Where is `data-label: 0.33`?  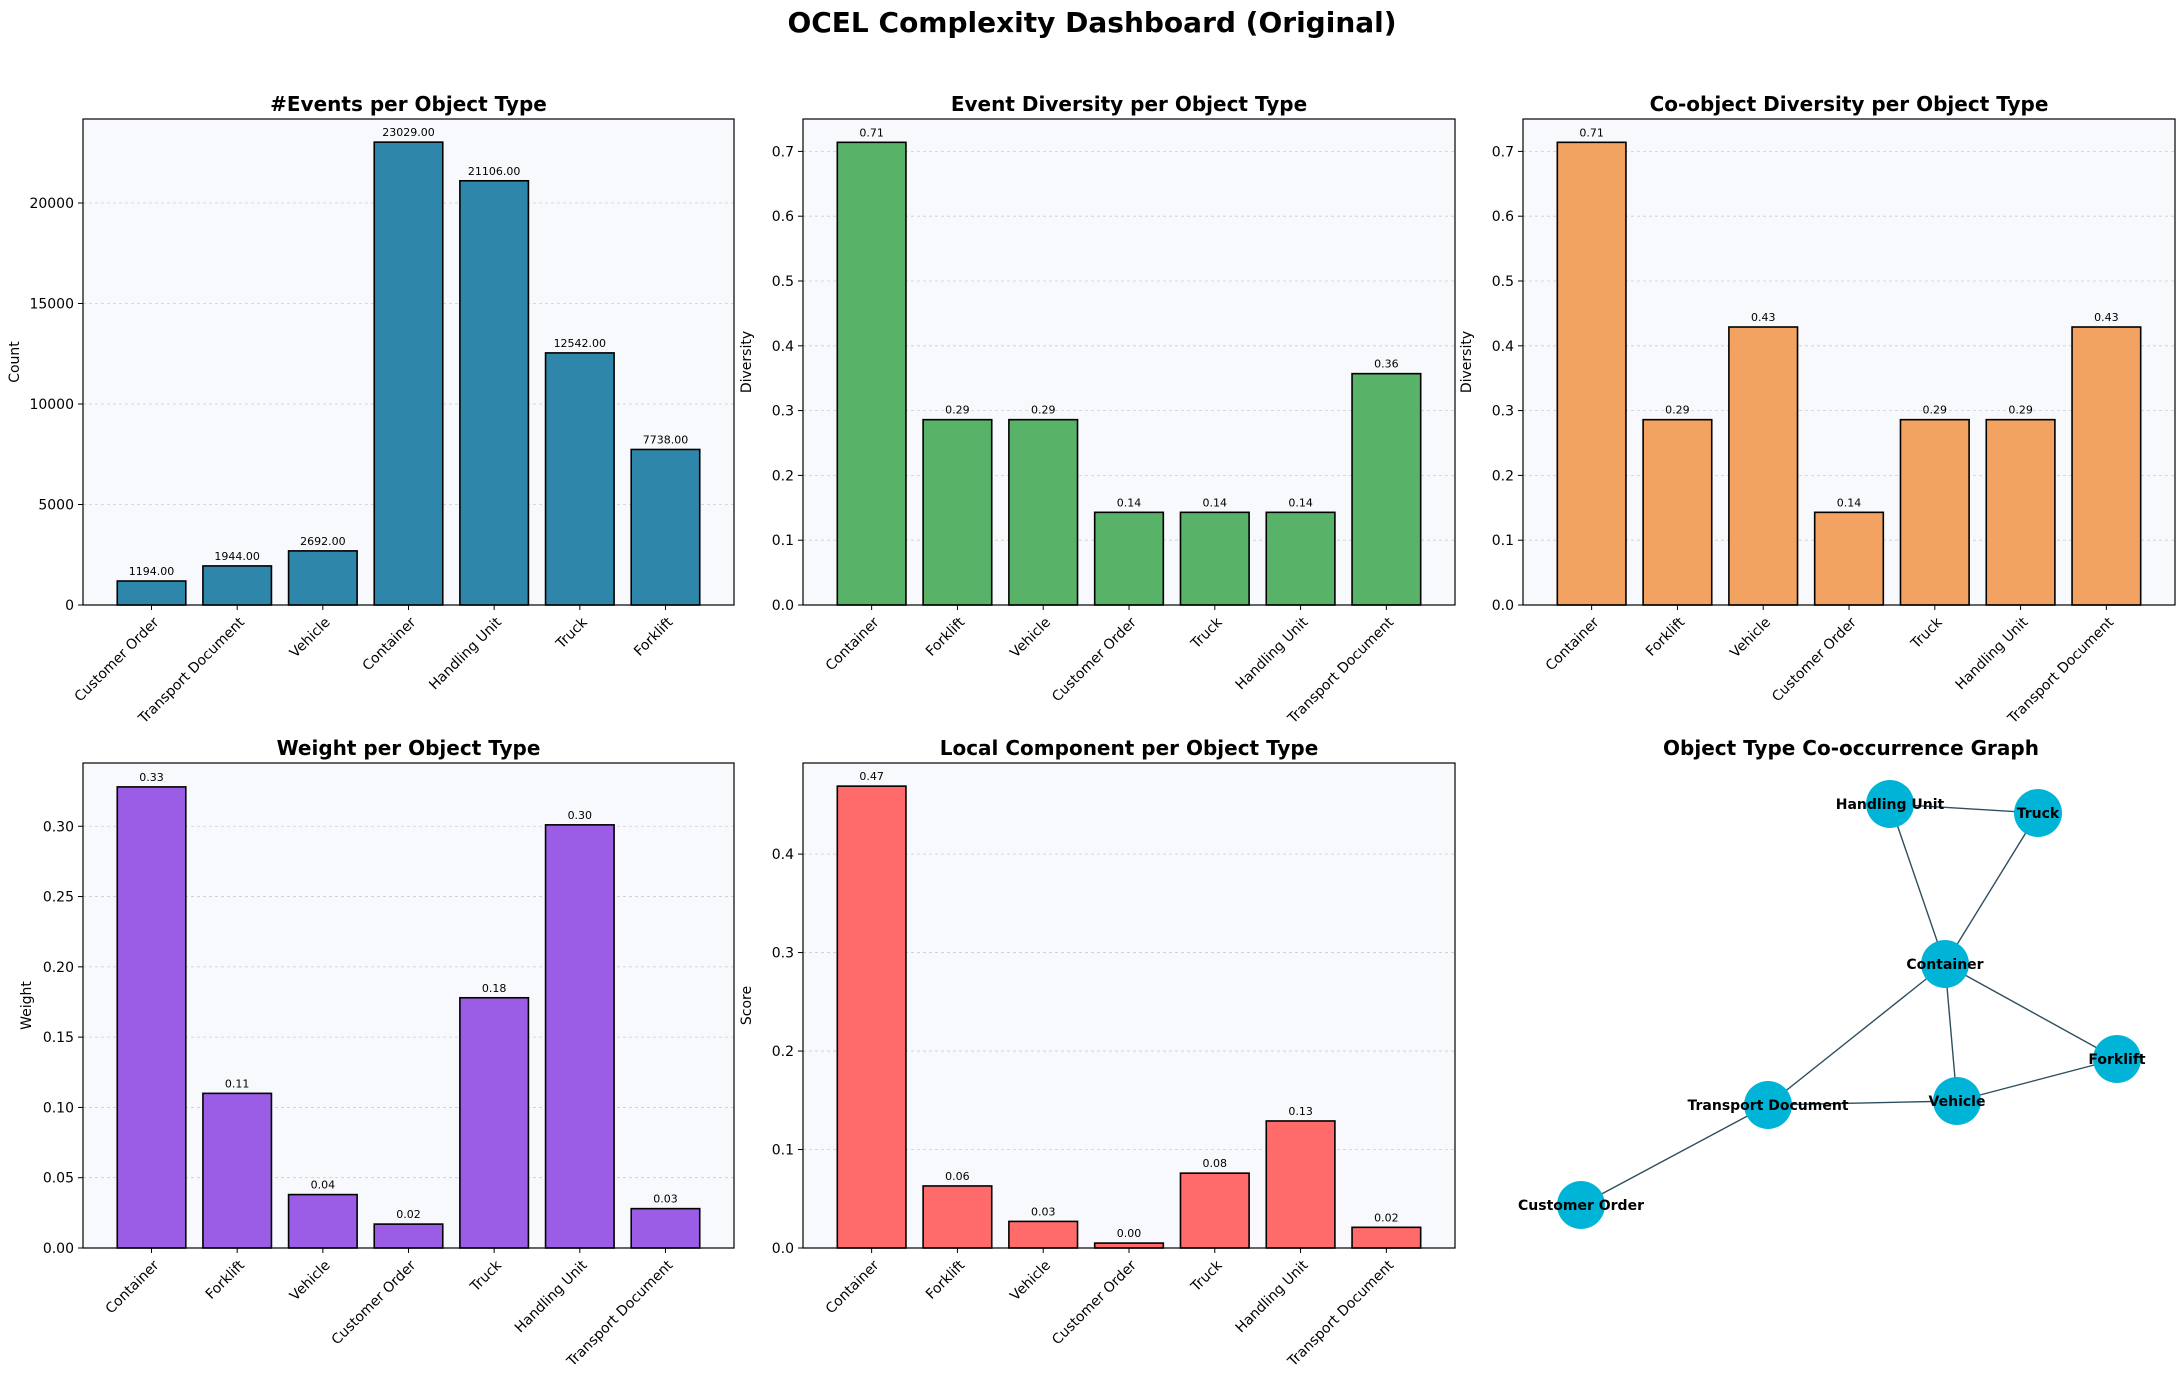 data-label: 0.33 is located at coordinates (151, 777).